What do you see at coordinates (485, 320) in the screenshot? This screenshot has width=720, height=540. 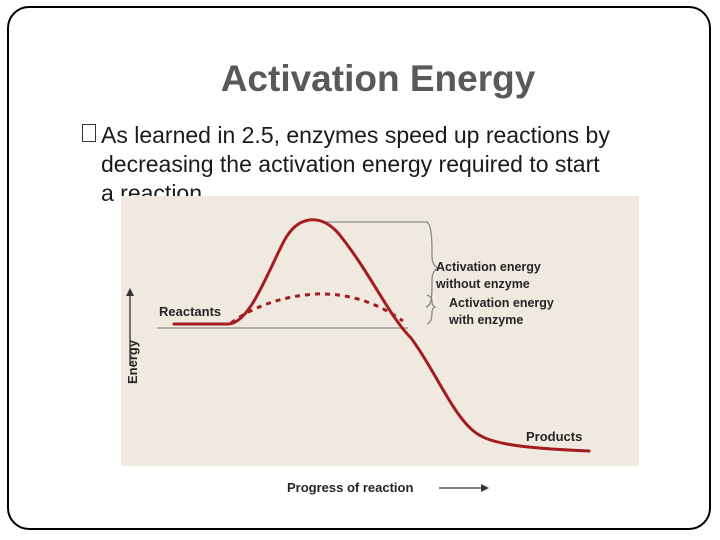 I see `with-enzyme-label-line2: with enzyme` at bounding box center [485, 320].